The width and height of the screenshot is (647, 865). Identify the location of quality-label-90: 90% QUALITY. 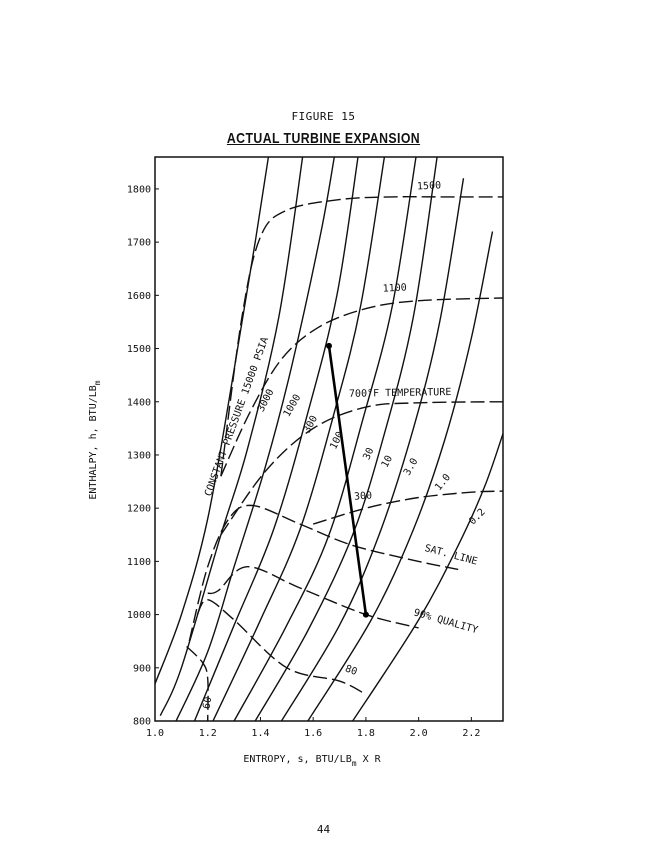
(445, 621).